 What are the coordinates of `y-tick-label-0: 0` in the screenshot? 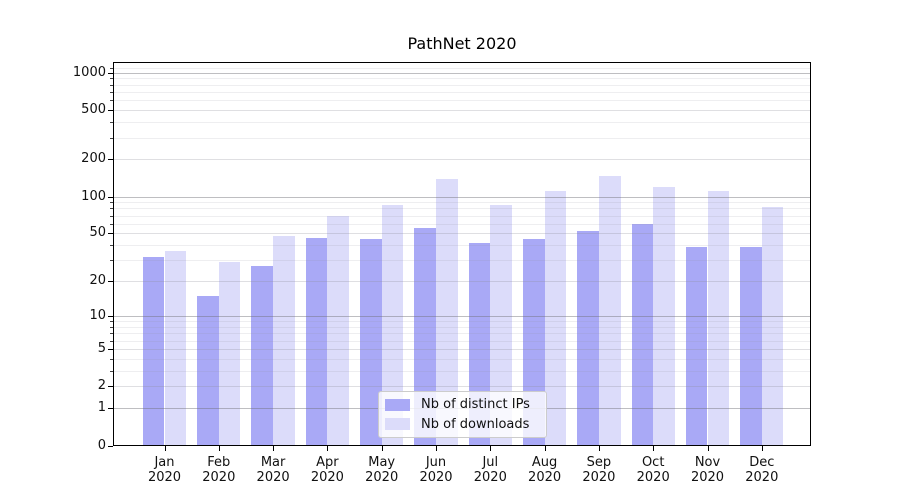 It's located at (101, 445).